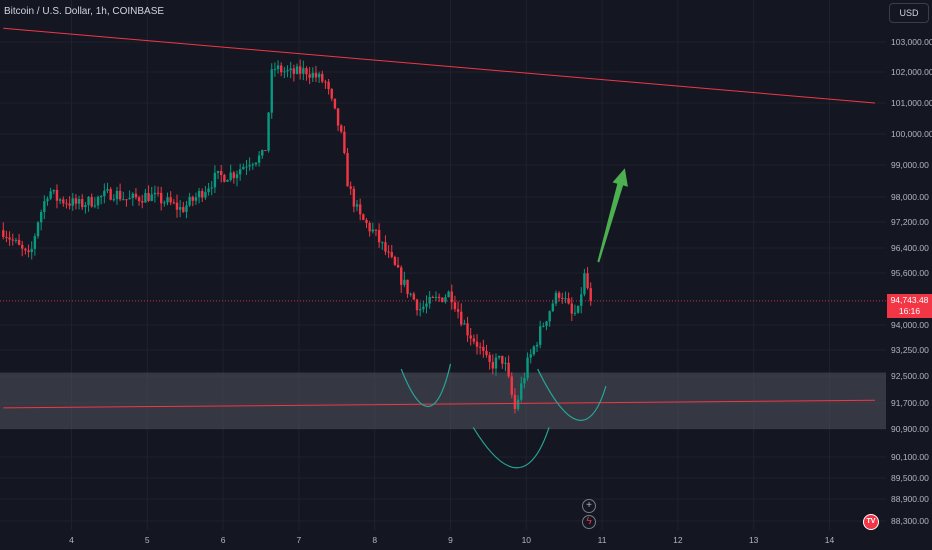 This screenshot has height=550, width=932. Describe the element at coordinates (84, 11) in the screenshot. I see `symbol-title: Bitcoin / U.S. Dollar, 1h, COINBASE` at that location.